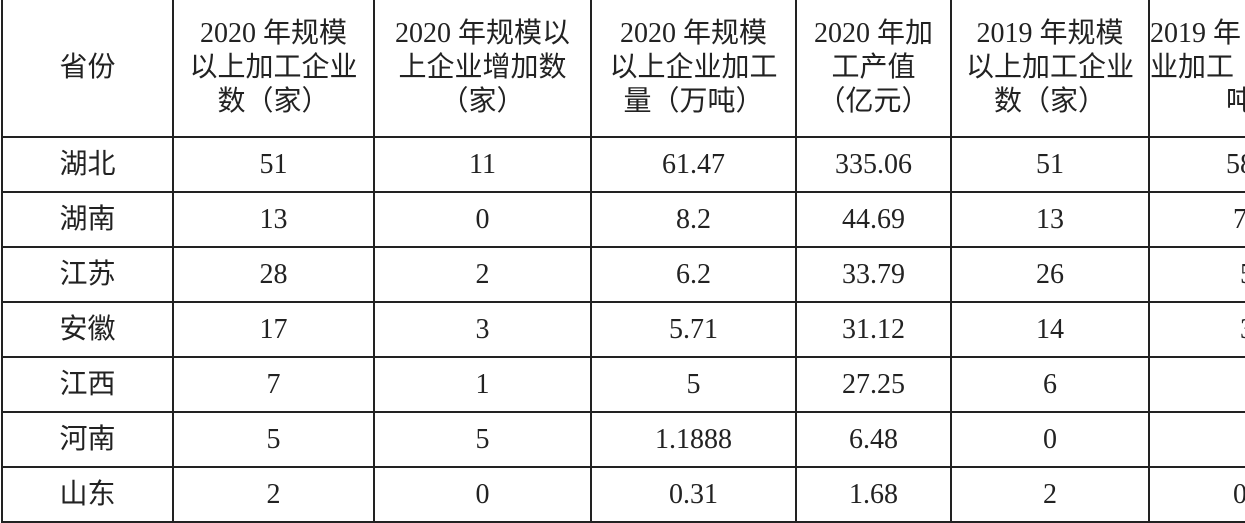 The height and width of the screenshot is (523, 1245). I want to click on cell-text: 8.2, so click(693, 219).